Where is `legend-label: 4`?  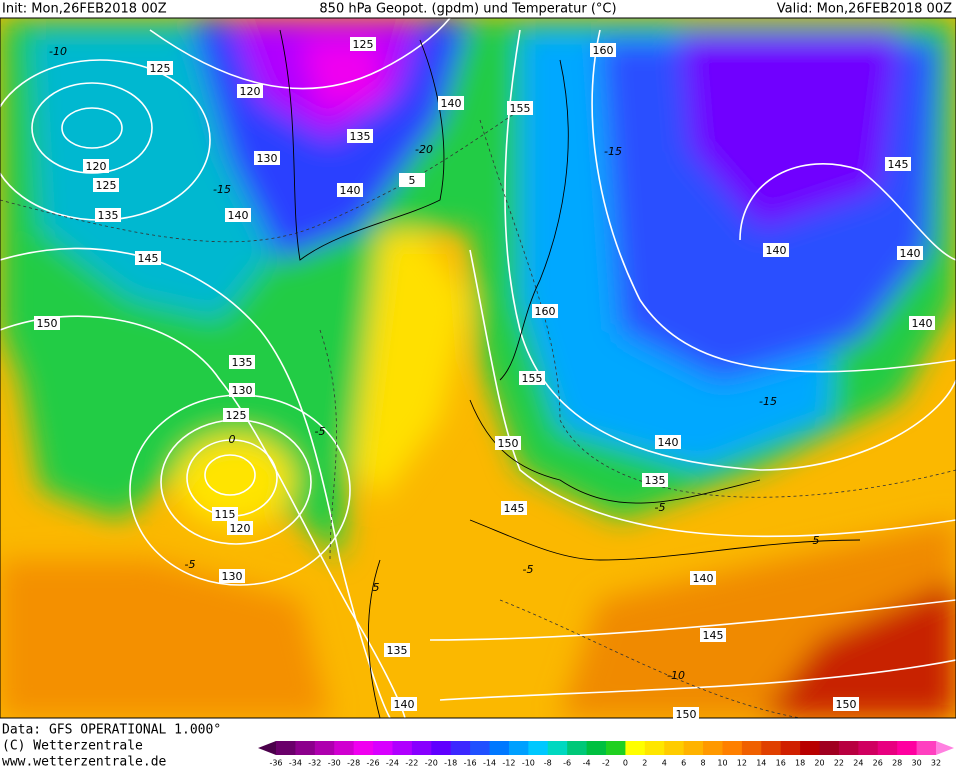 legend-label: 4 is located at coordinates (664, 763).